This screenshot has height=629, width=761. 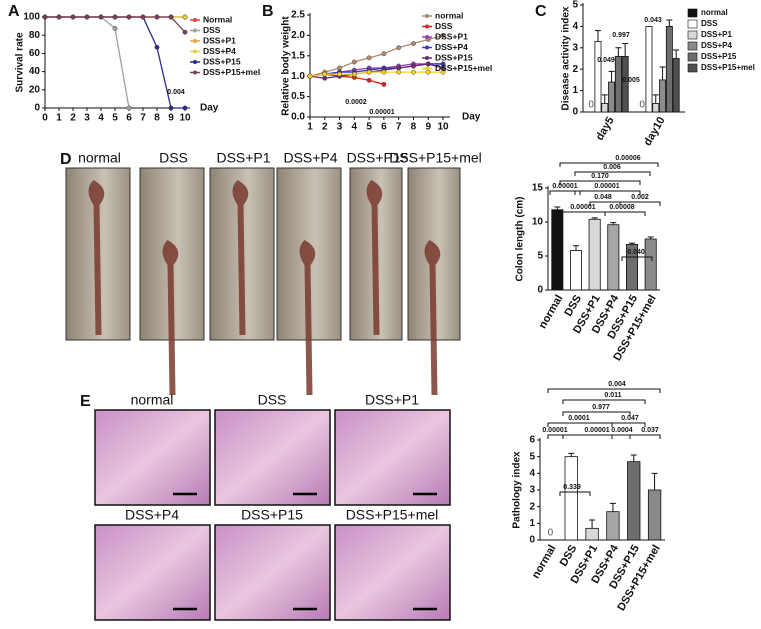 I want to click on y-tick-label: 60, so click(x=35, y=53).